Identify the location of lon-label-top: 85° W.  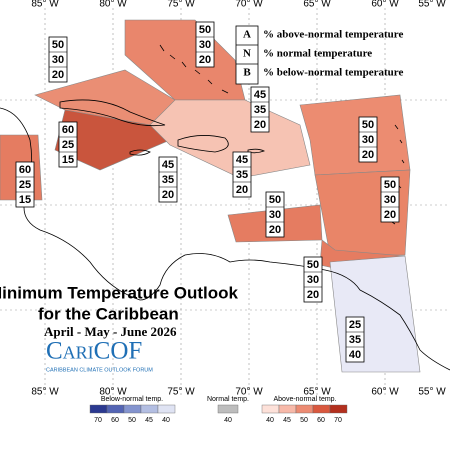
(45, 5).